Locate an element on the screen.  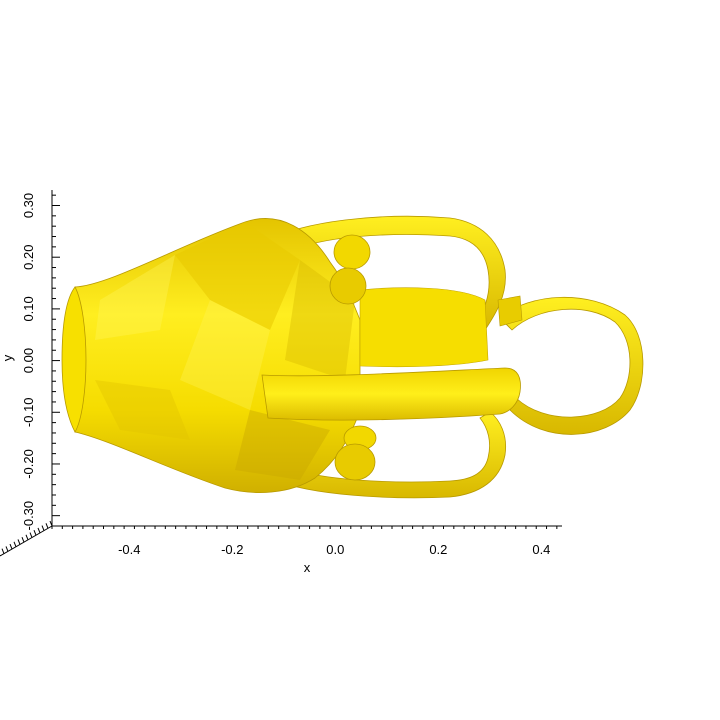
amphora-mouth is located at coordinates (74, 359).